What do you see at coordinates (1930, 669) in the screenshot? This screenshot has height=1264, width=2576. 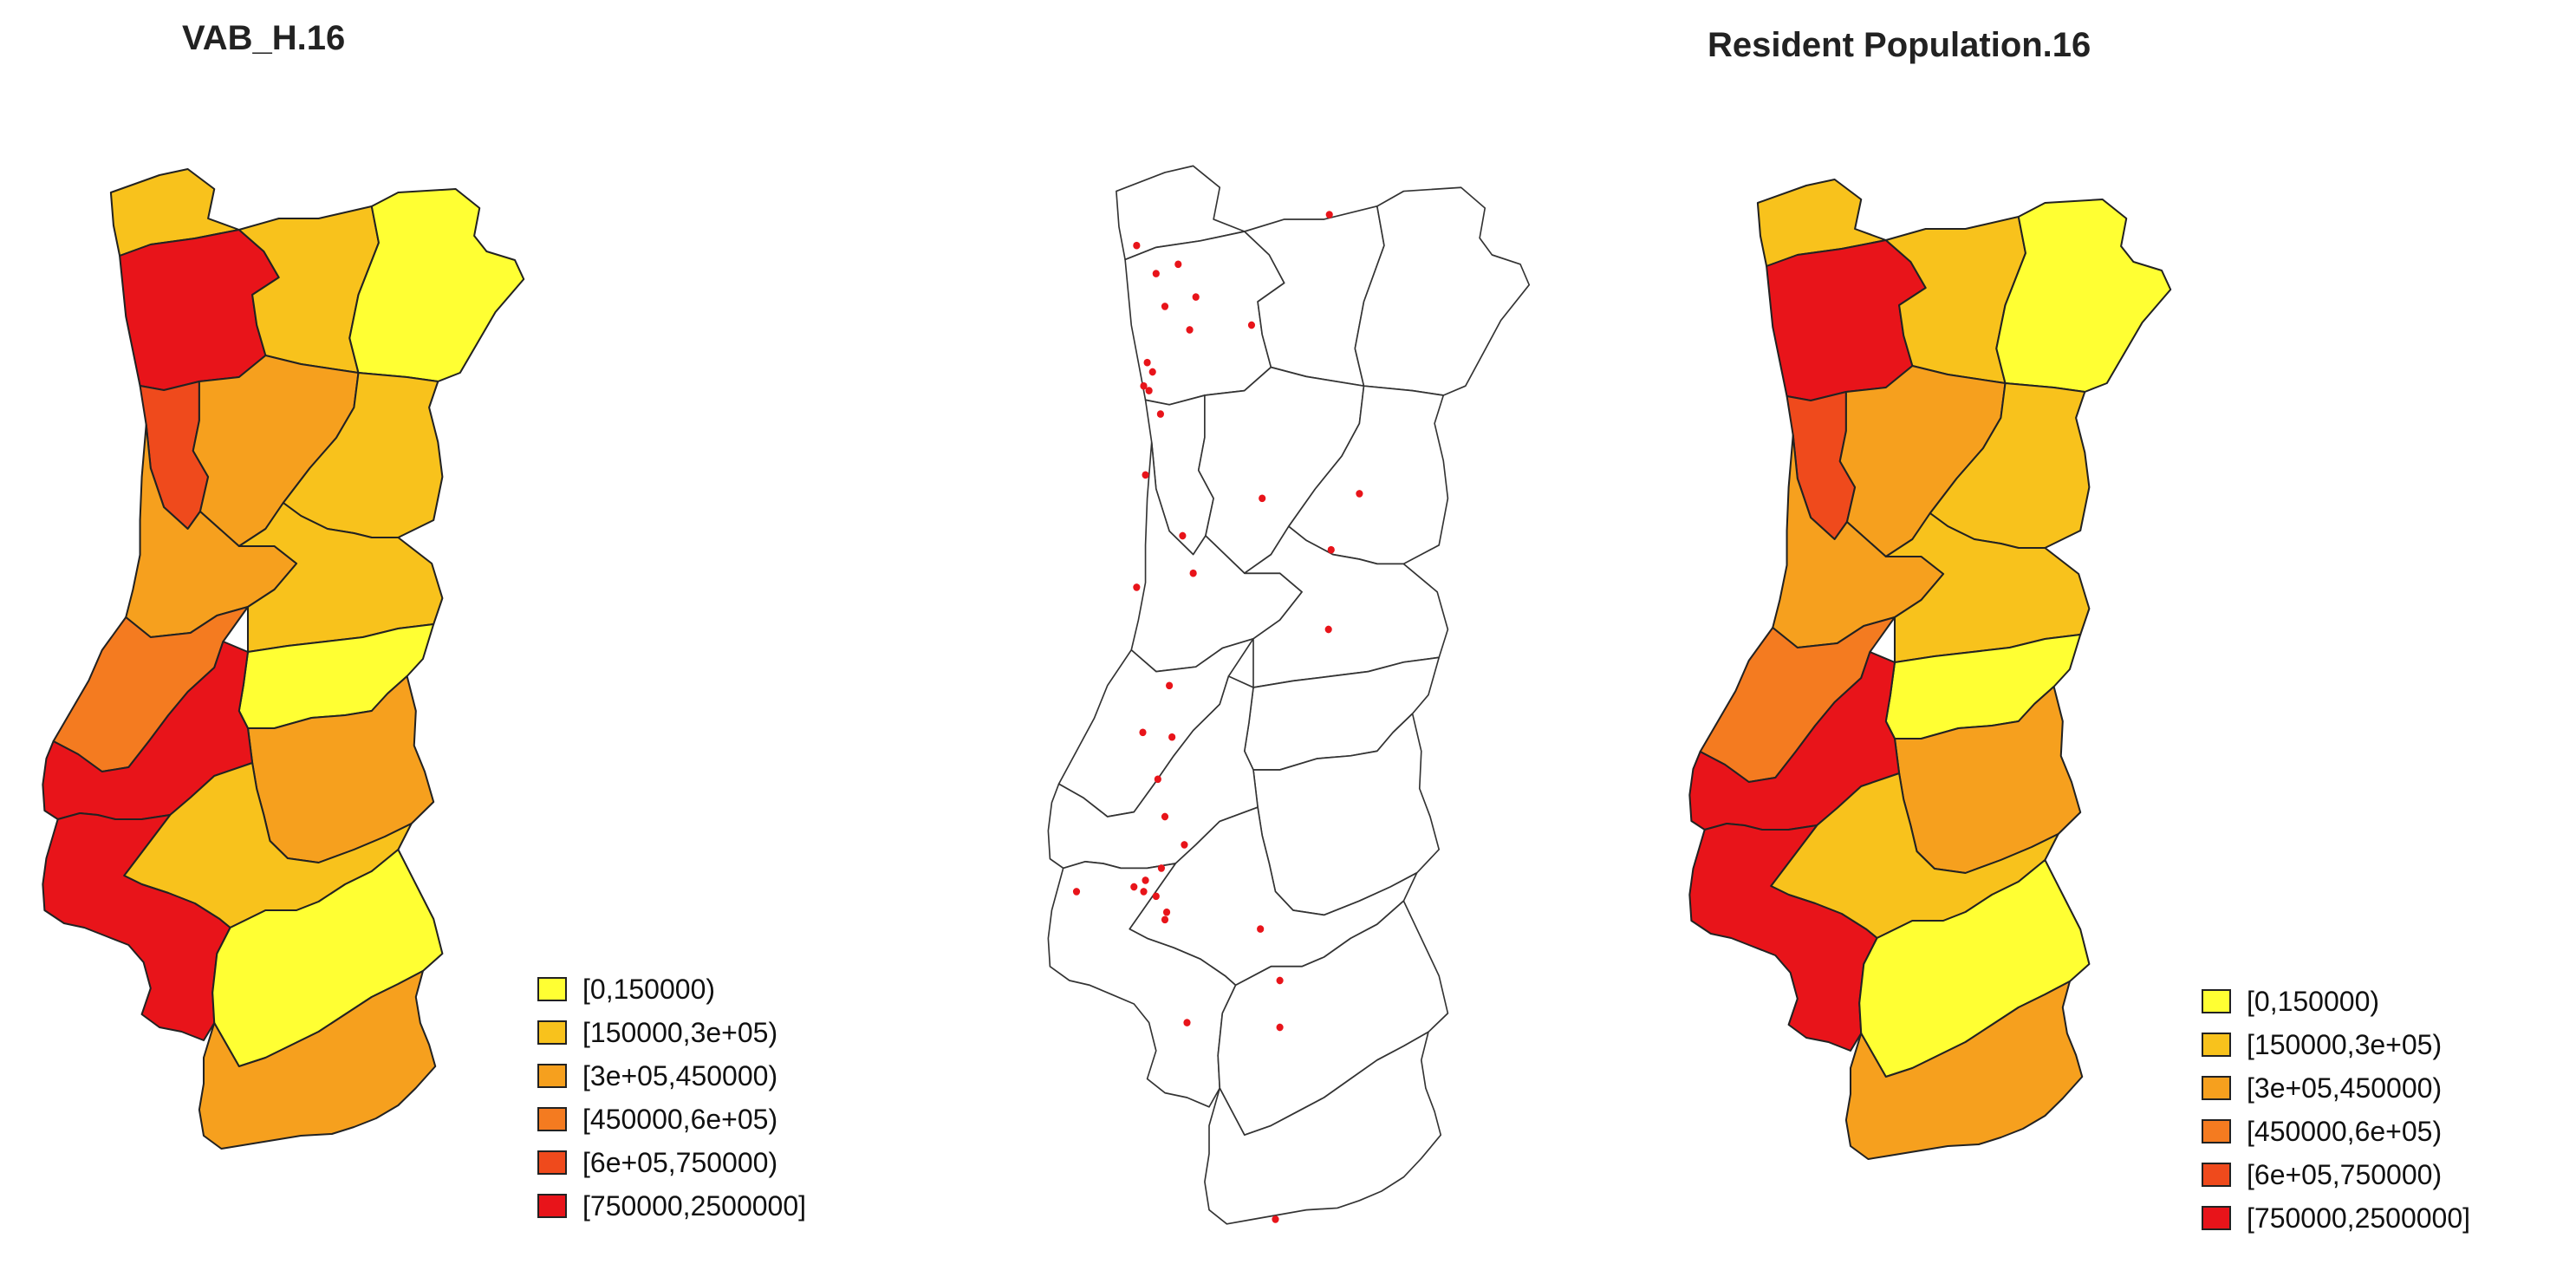 I see `right-choropleth-map` at bounding box center [1930, 669].